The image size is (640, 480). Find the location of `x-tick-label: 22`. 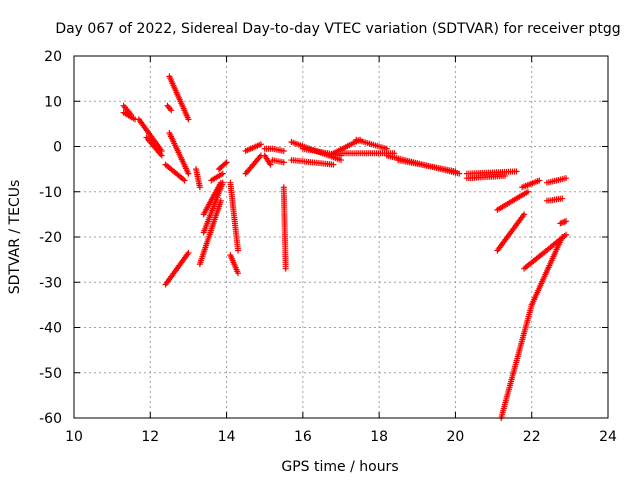

x-tick-label: 22 is located at coordinates (532, 437).